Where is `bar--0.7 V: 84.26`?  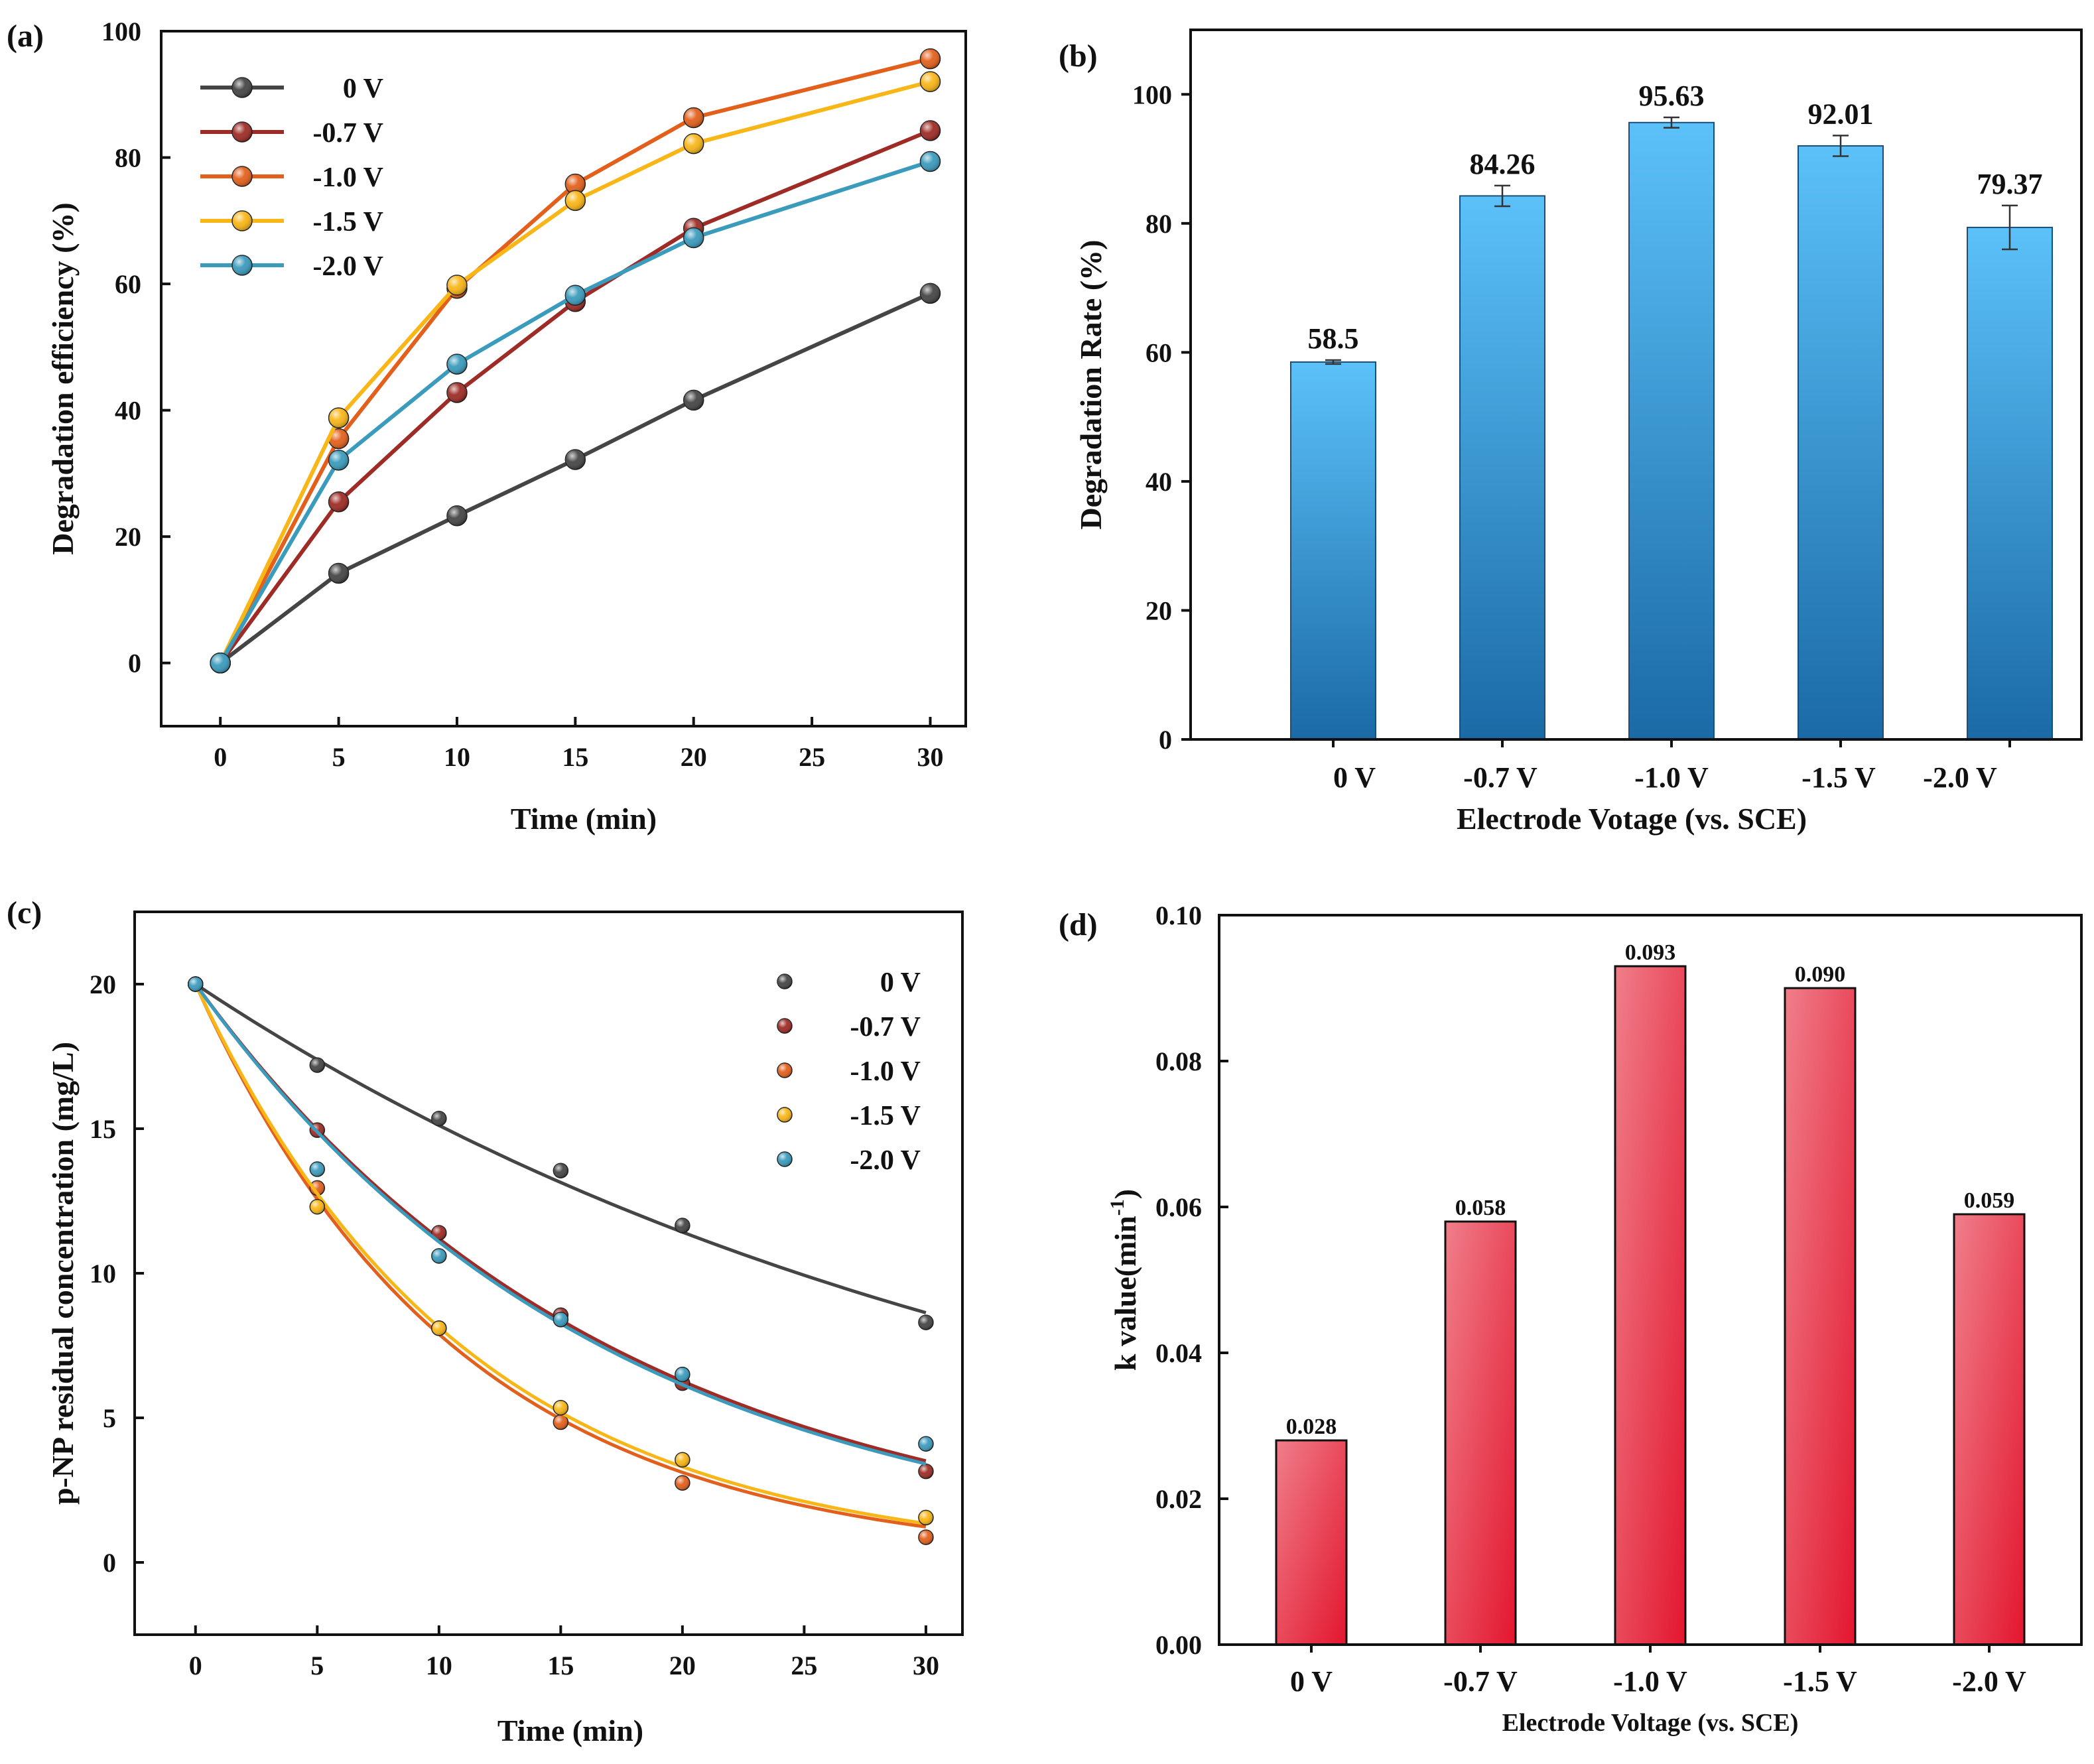
bar--0.7 V: 84.26 is located at coordinates (1502, 444).